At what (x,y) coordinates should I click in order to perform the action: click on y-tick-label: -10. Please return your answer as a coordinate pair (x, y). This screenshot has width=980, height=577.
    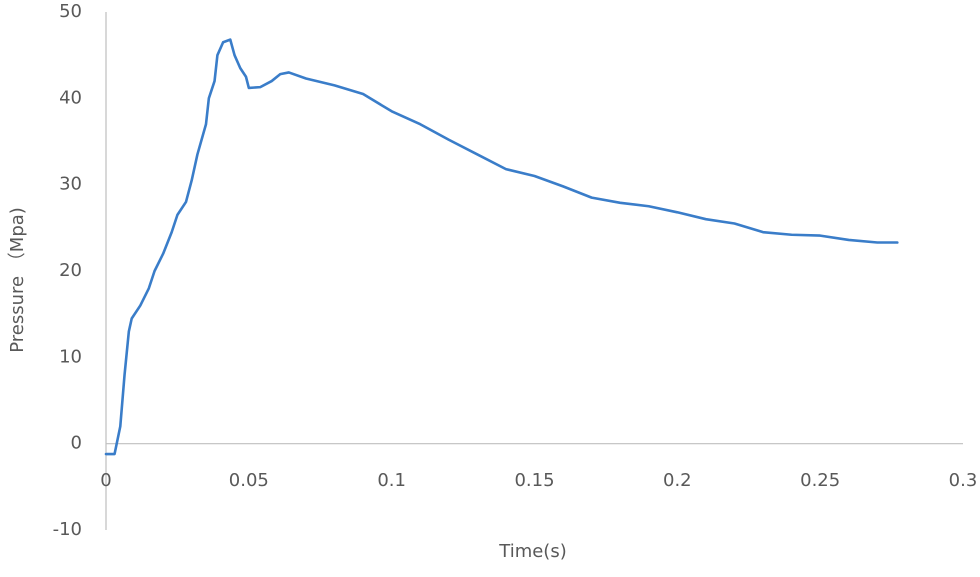
    Looking at the image, I should click on (67, 529).